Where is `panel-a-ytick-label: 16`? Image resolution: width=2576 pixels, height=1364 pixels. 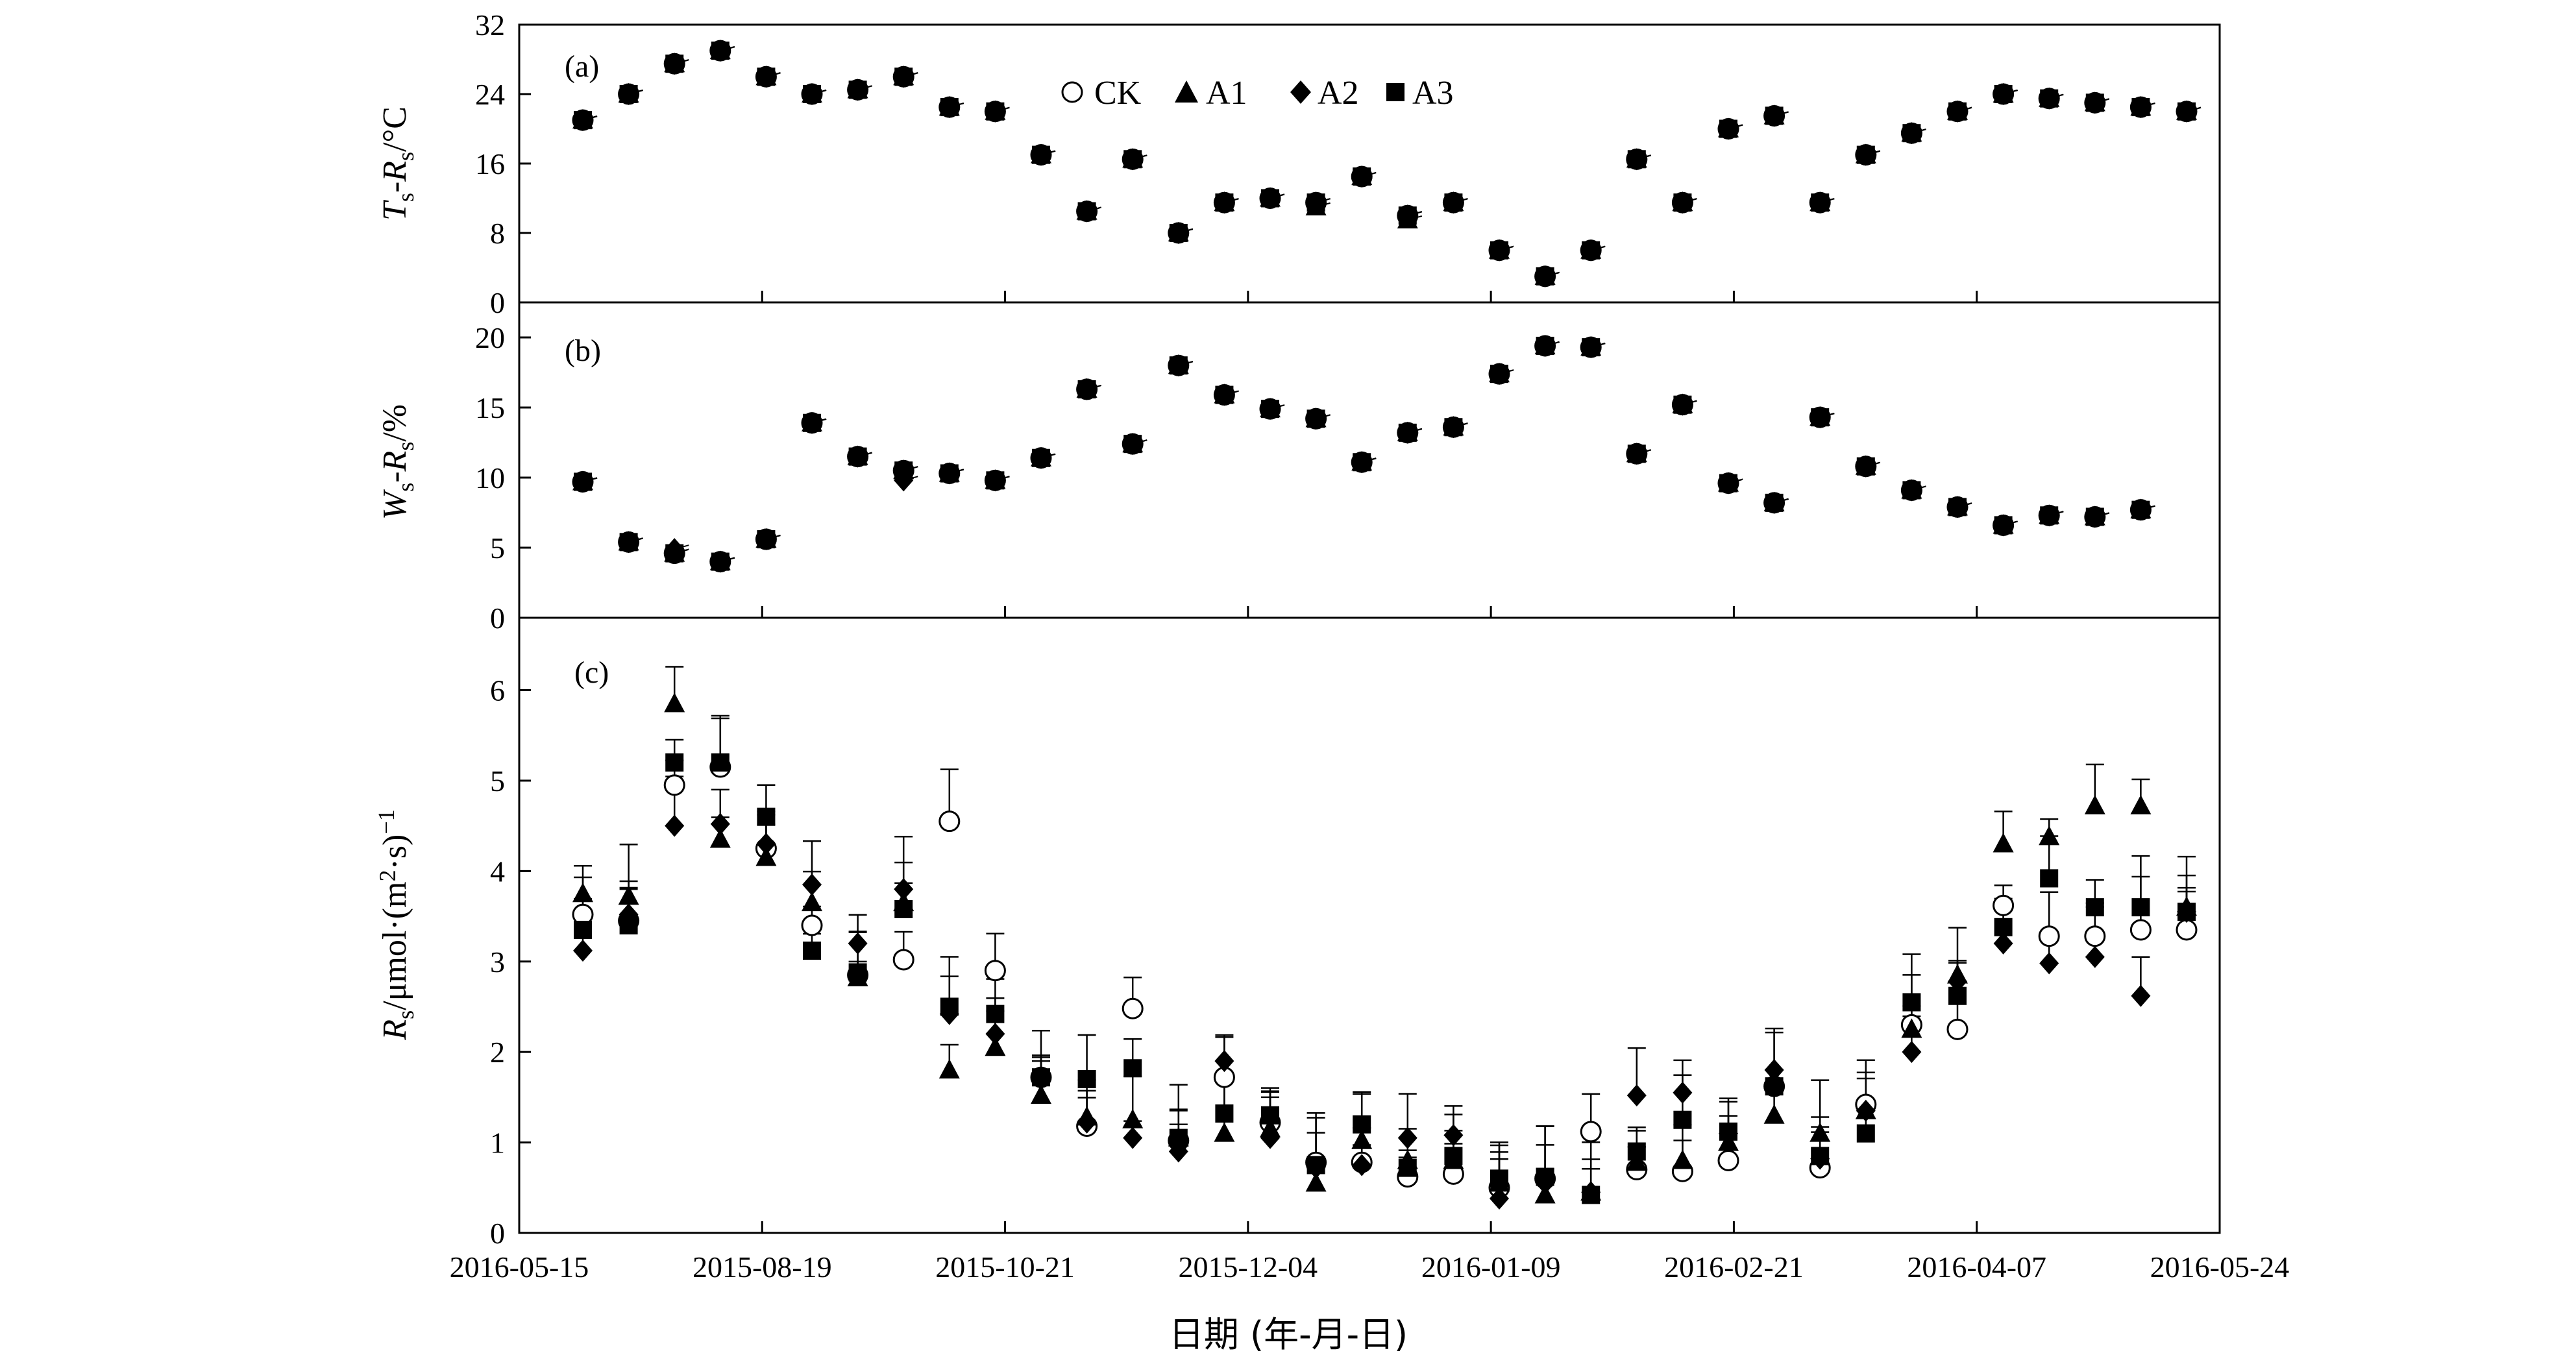
panel-a-ytick-label: 16 is located at coordinates (490, 163).